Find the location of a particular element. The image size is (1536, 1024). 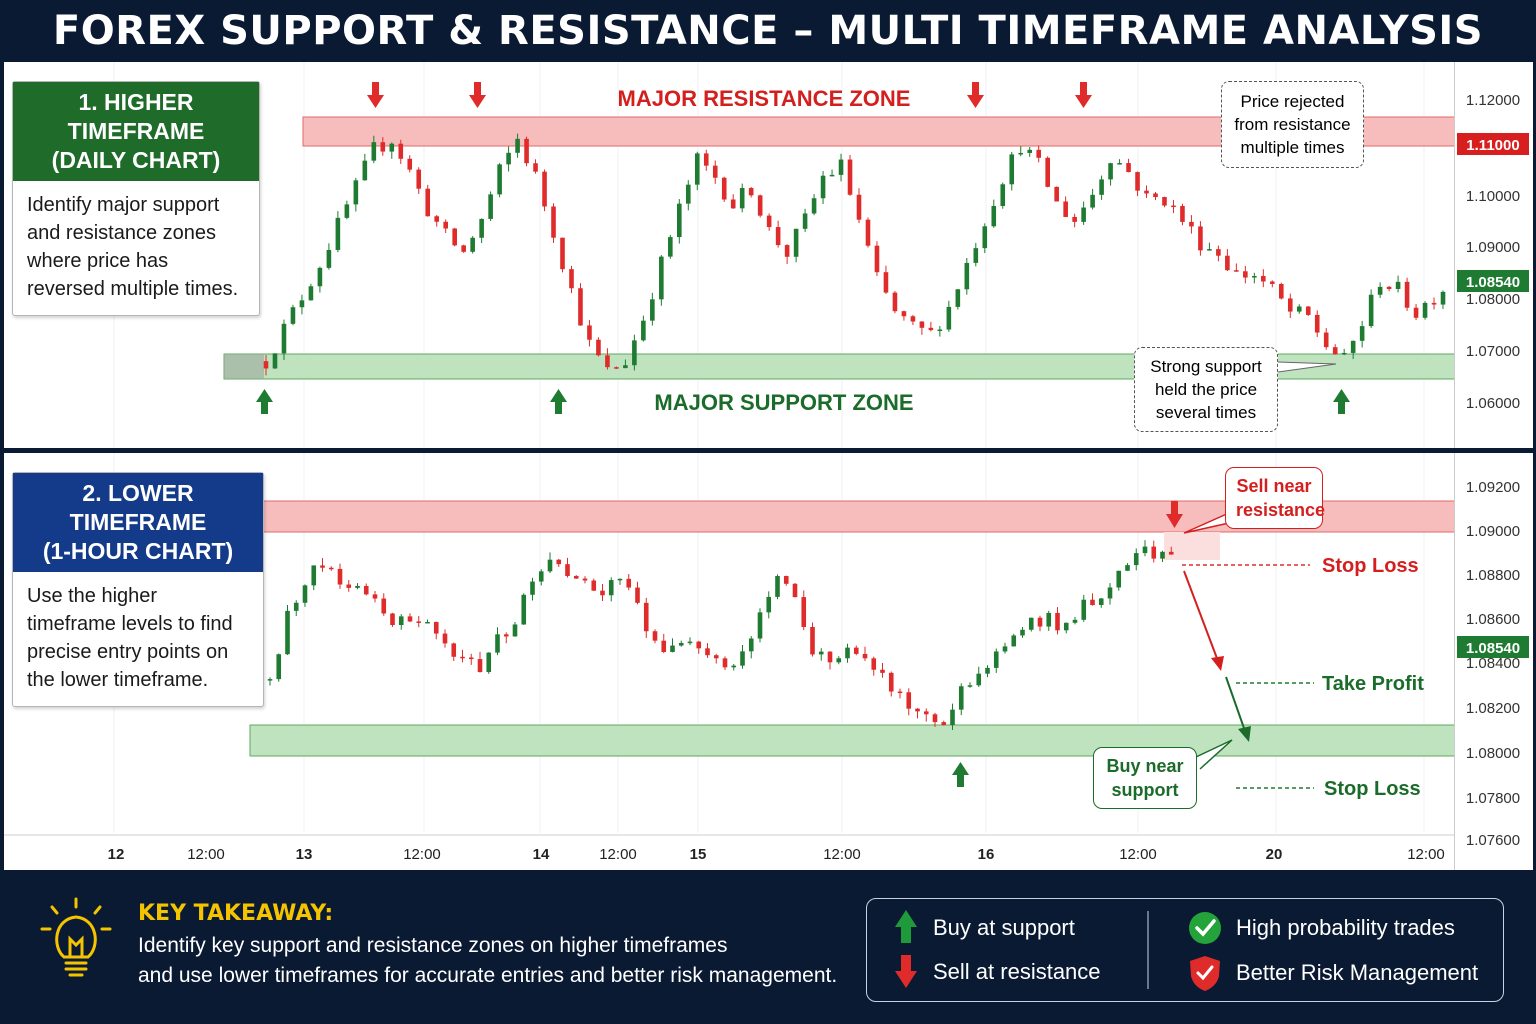

price-tick-label: 1.10000 is located at coordinates (1493, 196).